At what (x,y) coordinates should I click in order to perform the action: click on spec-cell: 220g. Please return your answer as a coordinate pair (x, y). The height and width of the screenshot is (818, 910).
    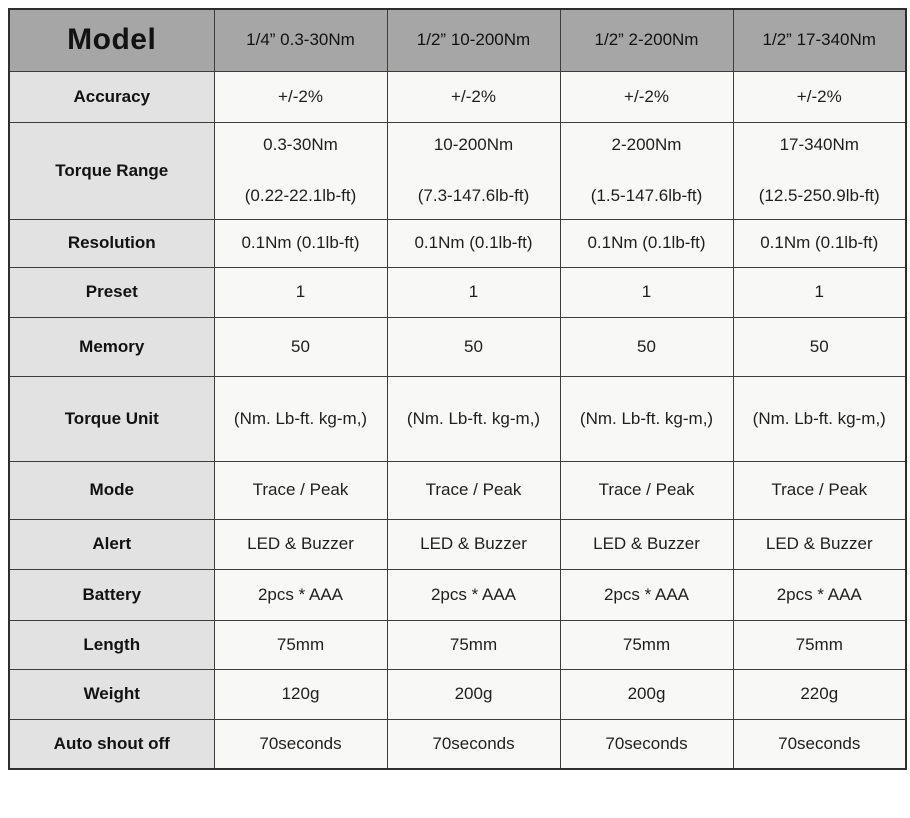
    Looking at the image, I should click on (819, 694).